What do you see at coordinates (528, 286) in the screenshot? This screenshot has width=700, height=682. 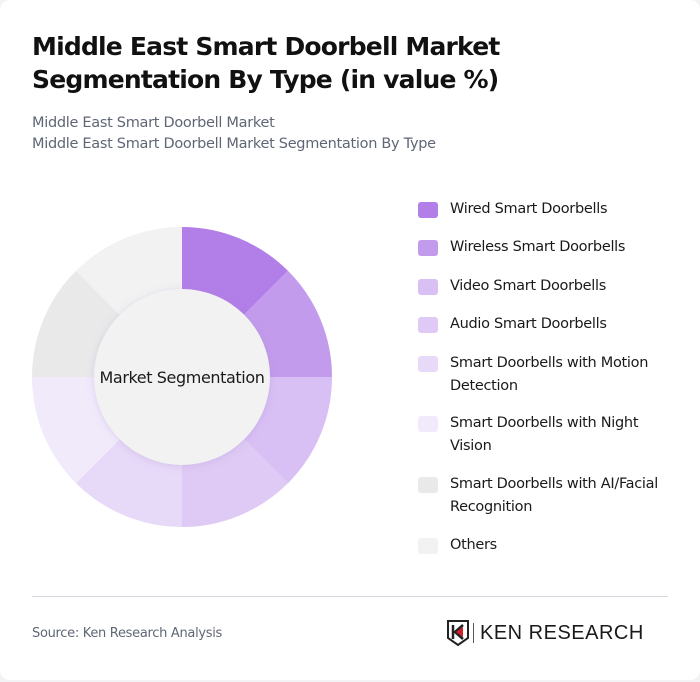 I see `legend-label: Video Smart Doorbells` at bounding box center [528, 286].